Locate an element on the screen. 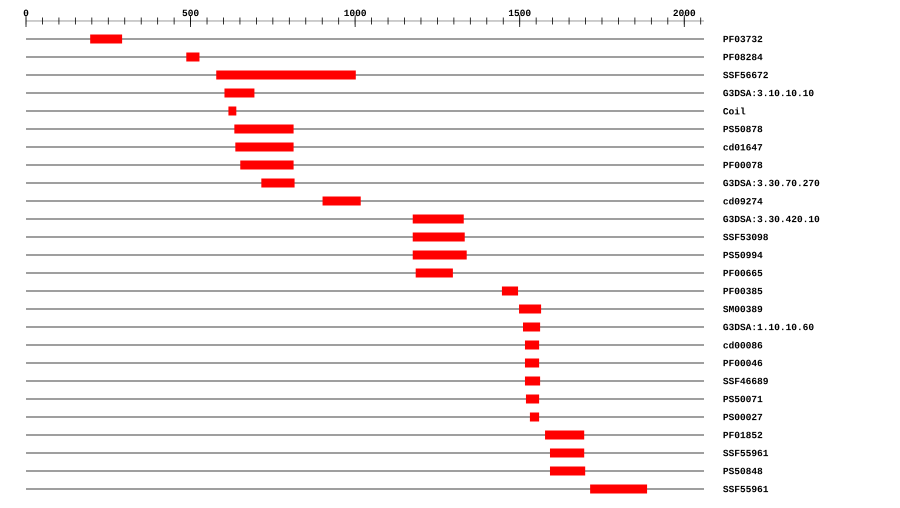 Image resolution: width=900 pixels, height=508 pixels. y-tick-label: PF00665 is located at coordinates (743, 273).